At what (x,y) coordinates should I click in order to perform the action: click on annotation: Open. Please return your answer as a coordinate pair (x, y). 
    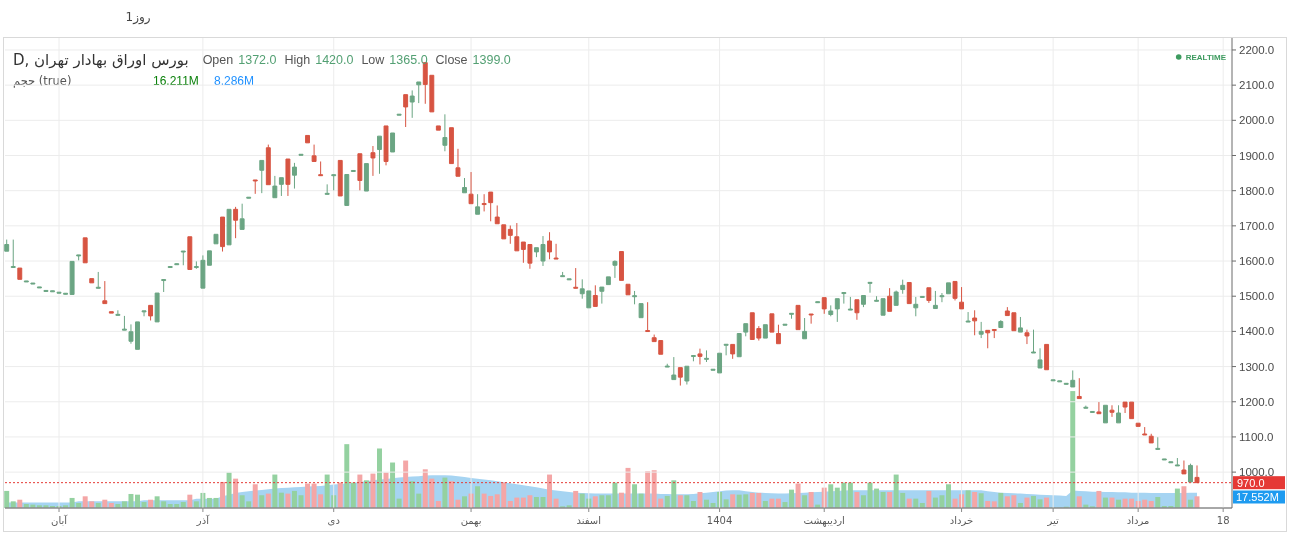
    Looking at the image, I should click on (218, 60).